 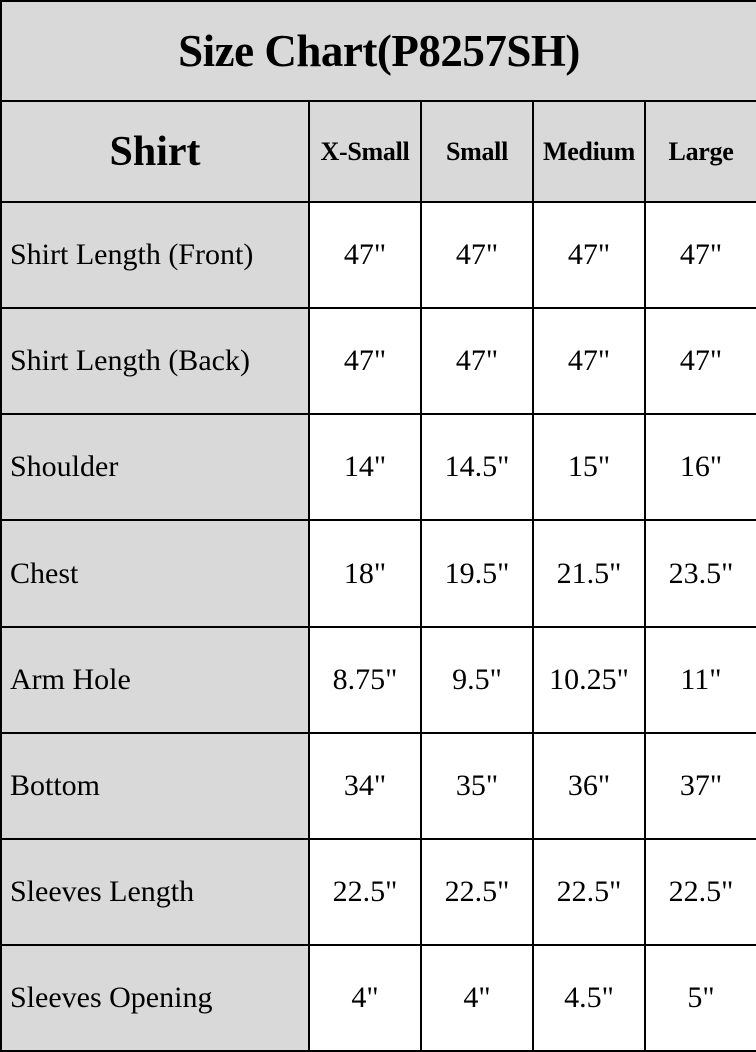 I want to click on measurement-label: Shirt Length (Front), so click(x=155, y=255).